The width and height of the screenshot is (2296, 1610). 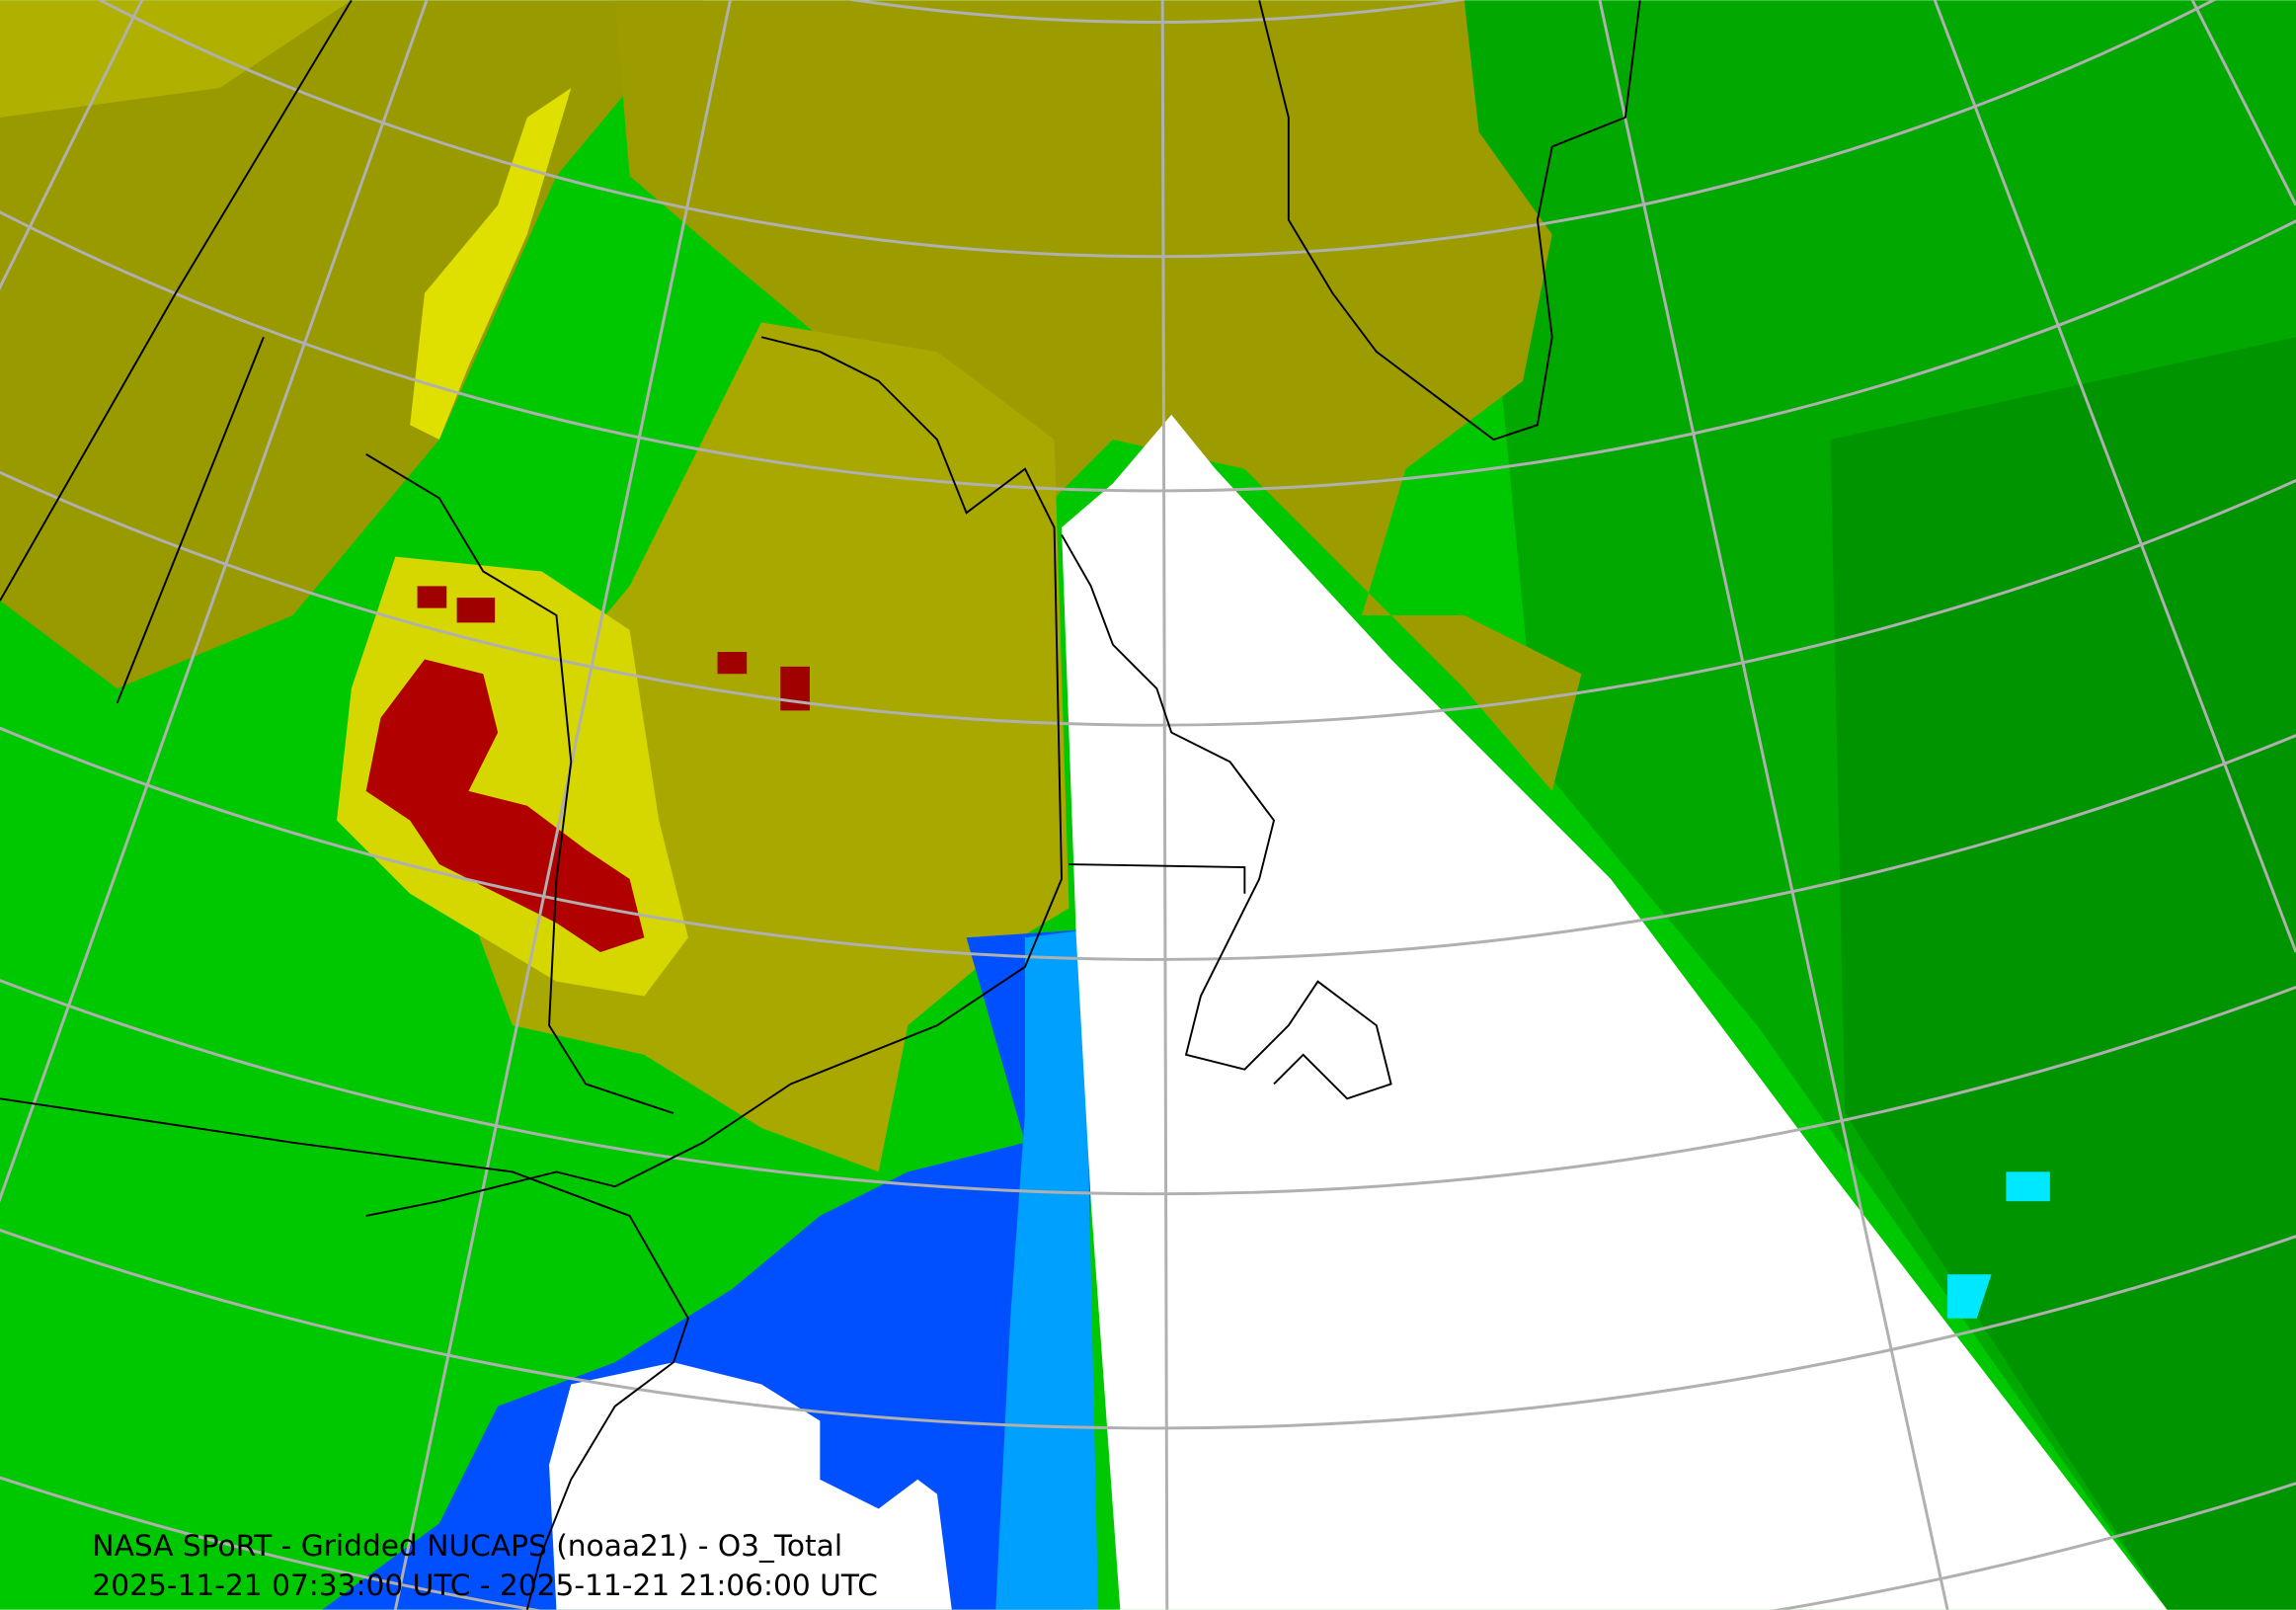 I want to click on field-light-blue, so click(x=1047, y=1269).